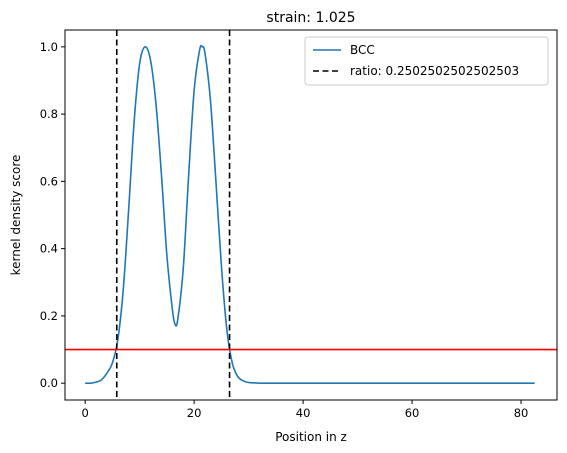  Describe the element at coordinates (49, 47) in the screenshot. I see `y-tick-label: 1.0` at that location.